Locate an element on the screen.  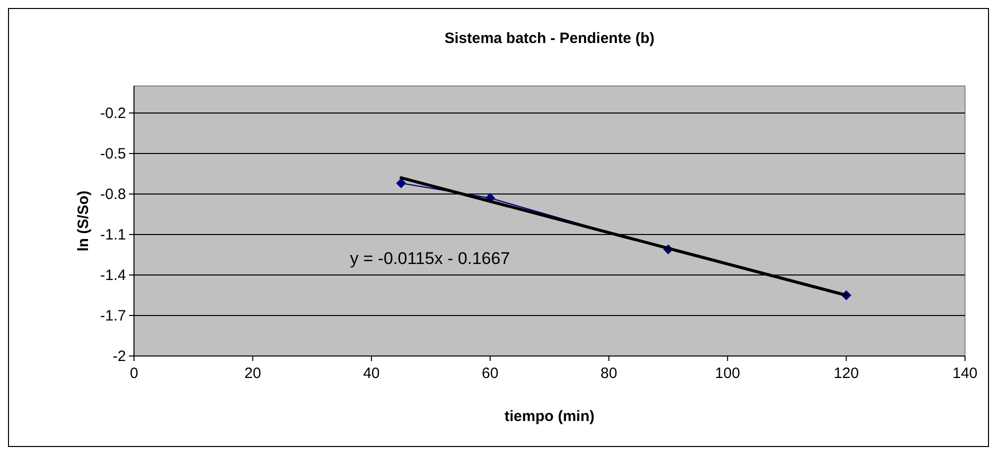
y-tick-label: -0.8 is located at coordinates (113, 194).